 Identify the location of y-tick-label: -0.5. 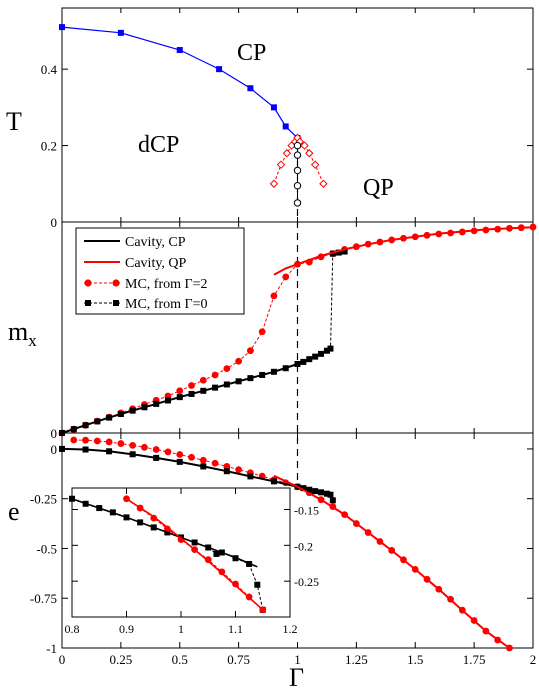
(46, 548).